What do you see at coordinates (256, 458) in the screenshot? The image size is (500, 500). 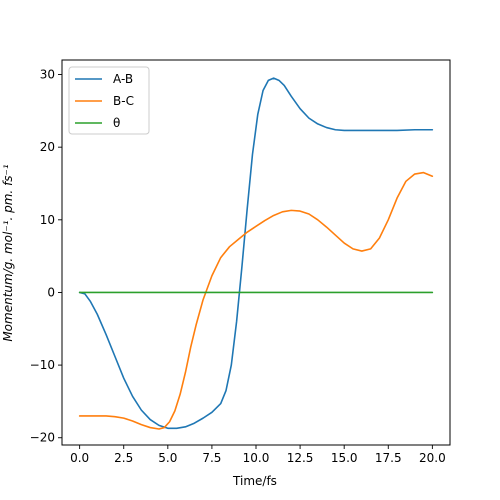 I see `x-tick-label: 10.0` at bounding box center [256, 458].